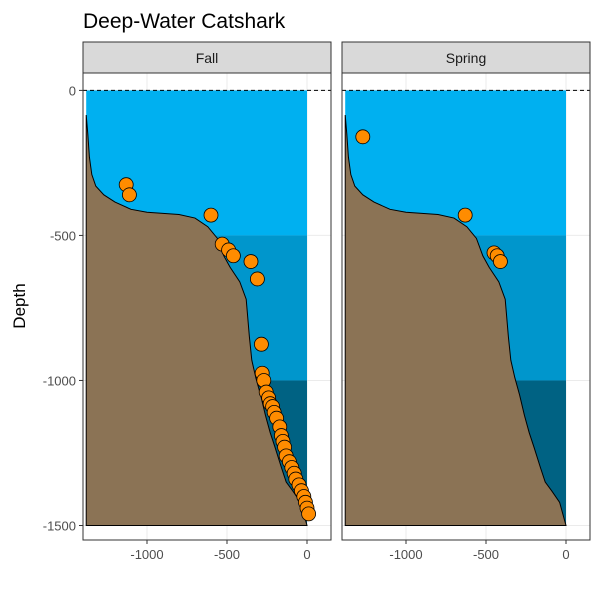 This screenshot has width=600, height=600. I want to click on x-axis-spring: -1000 -500 0, so click(479, 551).